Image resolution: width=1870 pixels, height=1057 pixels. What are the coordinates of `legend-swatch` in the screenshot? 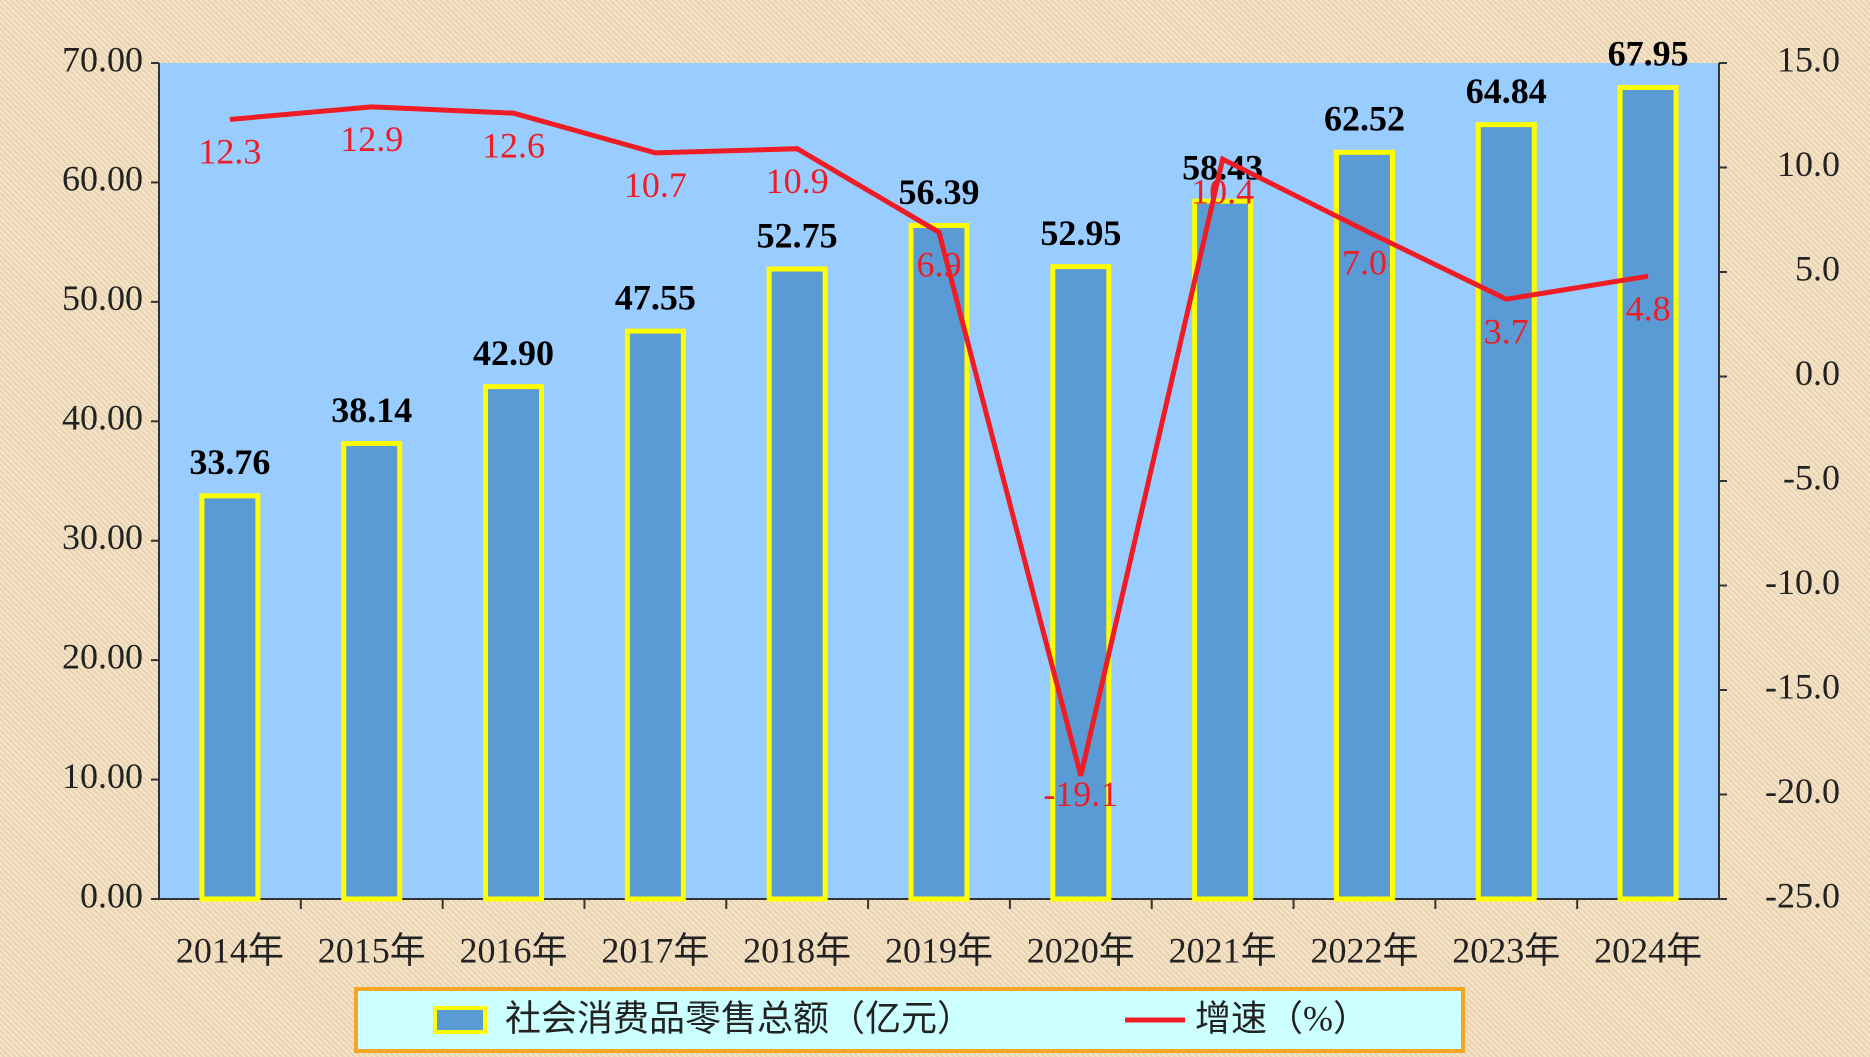 It's located at (460, 1020).